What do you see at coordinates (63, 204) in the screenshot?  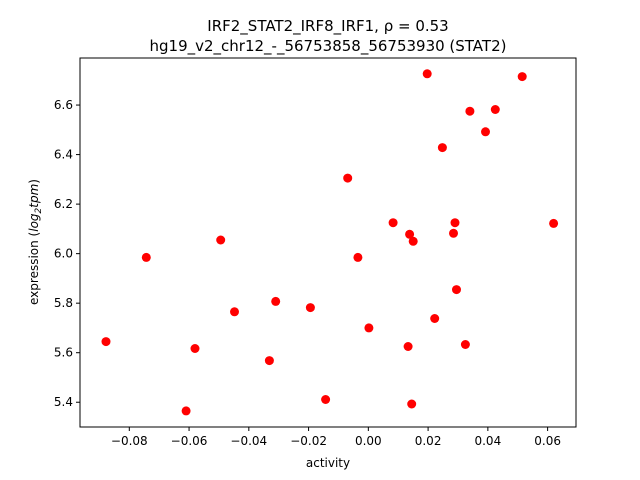 I see `y-tick-label: 6.2` at bounding box center [63, 204].